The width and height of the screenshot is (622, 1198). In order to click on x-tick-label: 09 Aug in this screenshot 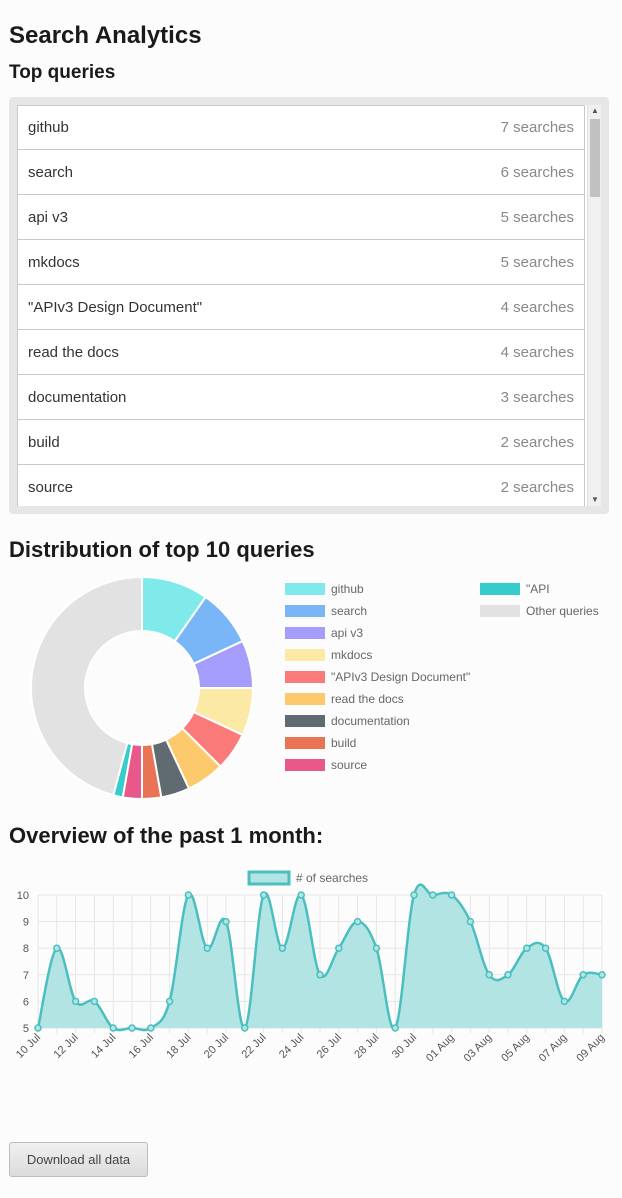, I will do `click(590, 1048)`.